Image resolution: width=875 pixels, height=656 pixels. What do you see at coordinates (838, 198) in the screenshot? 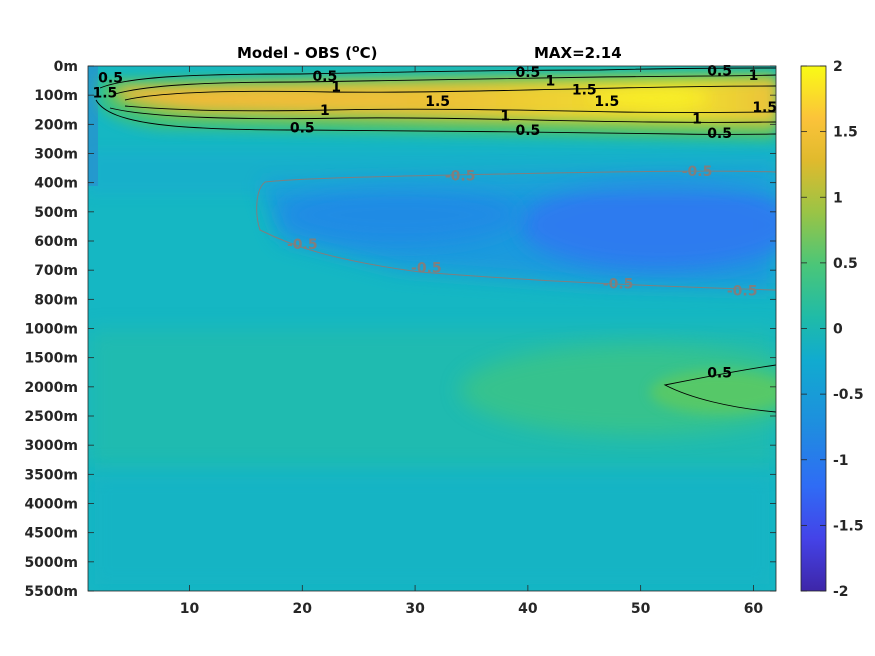
I see `colorbar-tick-label: 1` at bounding box center [838, 198].